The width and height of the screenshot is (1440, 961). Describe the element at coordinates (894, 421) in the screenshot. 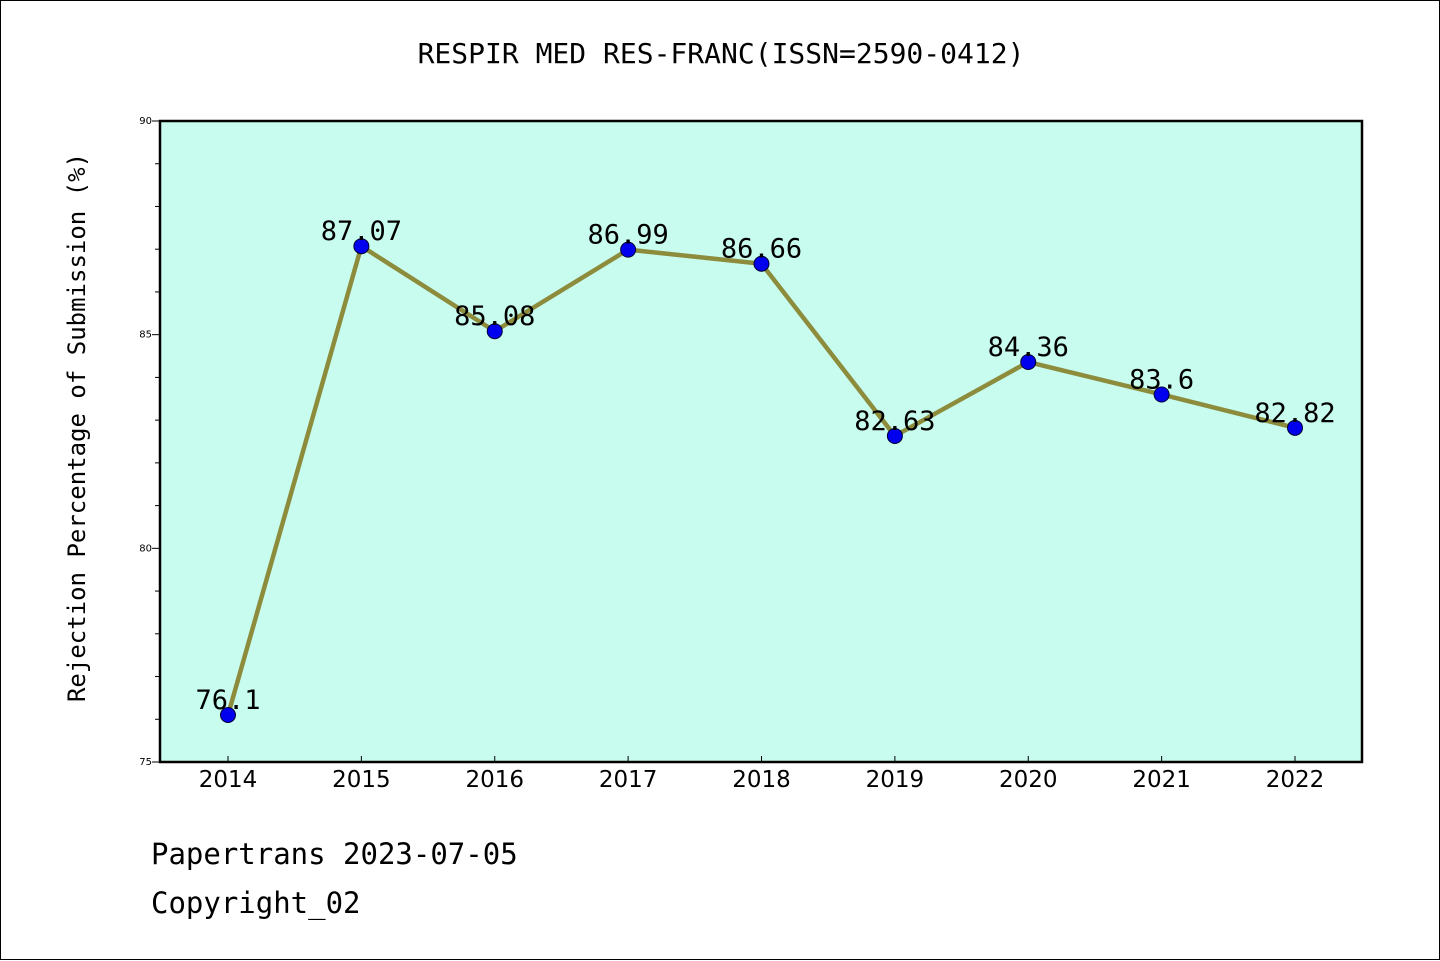

I see `data-label: 82.63` at that location.